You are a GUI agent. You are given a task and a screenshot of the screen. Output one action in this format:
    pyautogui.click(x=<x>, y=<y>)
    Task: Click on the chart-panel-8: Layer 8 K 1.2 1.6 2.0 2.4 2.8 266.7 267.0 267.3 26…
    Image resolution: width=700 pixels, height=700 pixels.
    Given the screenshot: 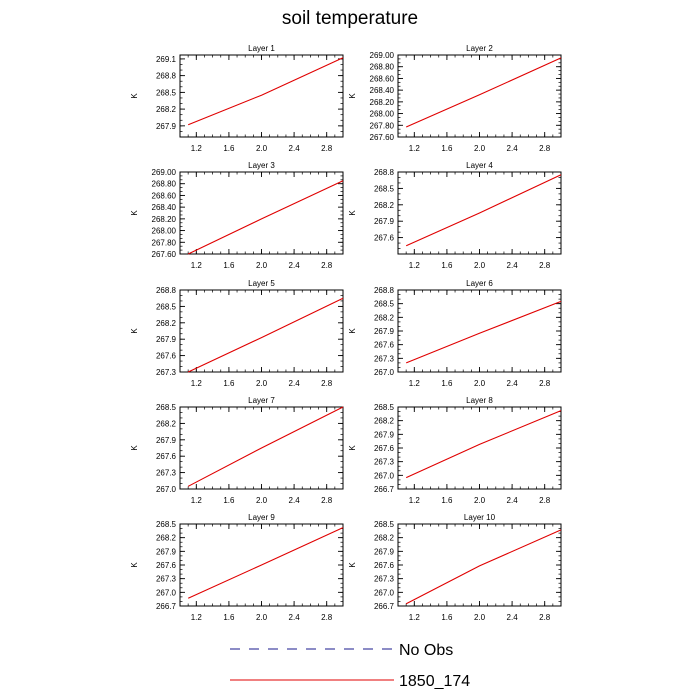 What is the action you would take?
    pyautogui.click(x=455, y=450)
    